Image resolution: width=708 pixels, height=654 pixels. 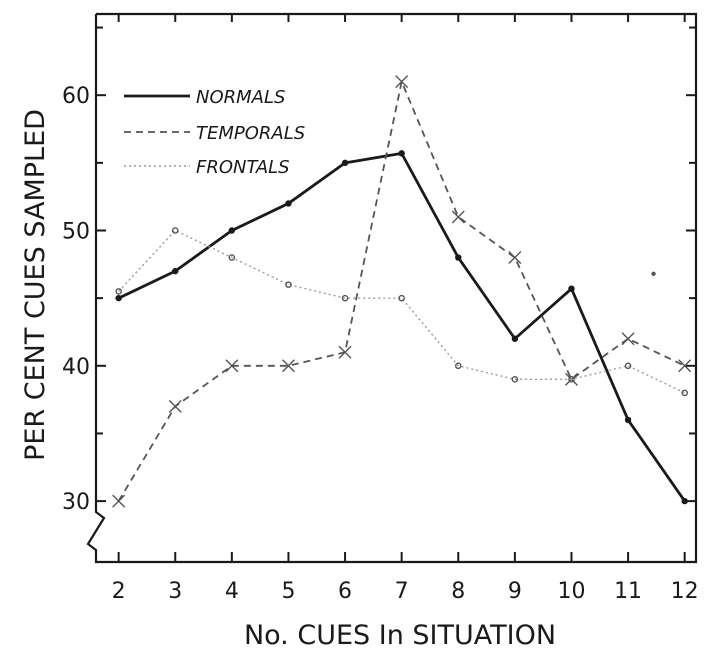 What do you see at coordinates (175, 591) in the screenshot?
I see `x-tick-label: 3` at bounding box center [175, 591].